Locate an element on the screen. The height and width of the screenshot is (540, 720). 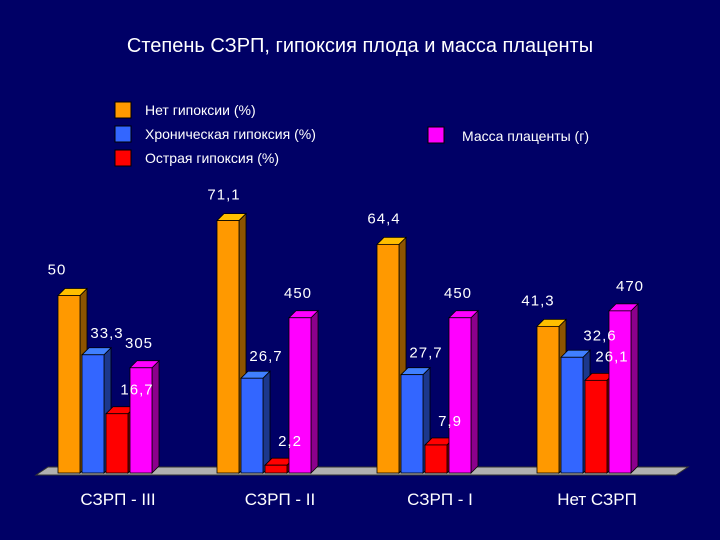
value-label-хроническая-гипоксия-сзрп-i: 27,7 is located at coordinates (425, 353).